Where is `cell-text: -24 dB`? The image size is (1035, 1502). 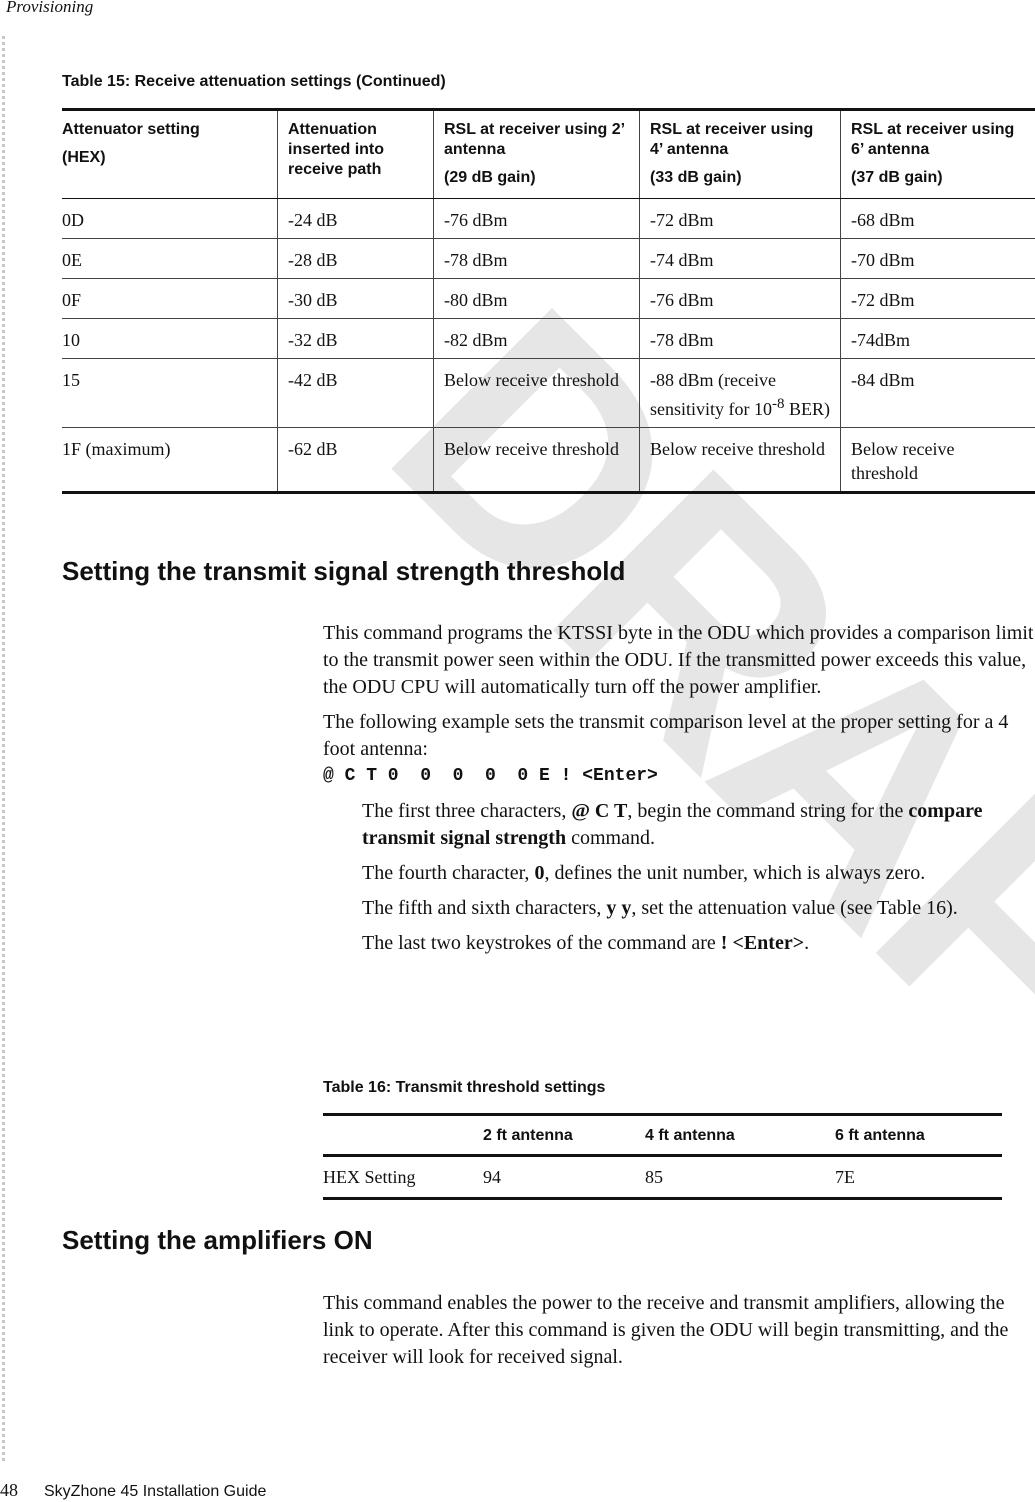
cell-text: -24 dB is located at coordinates (313, 220).